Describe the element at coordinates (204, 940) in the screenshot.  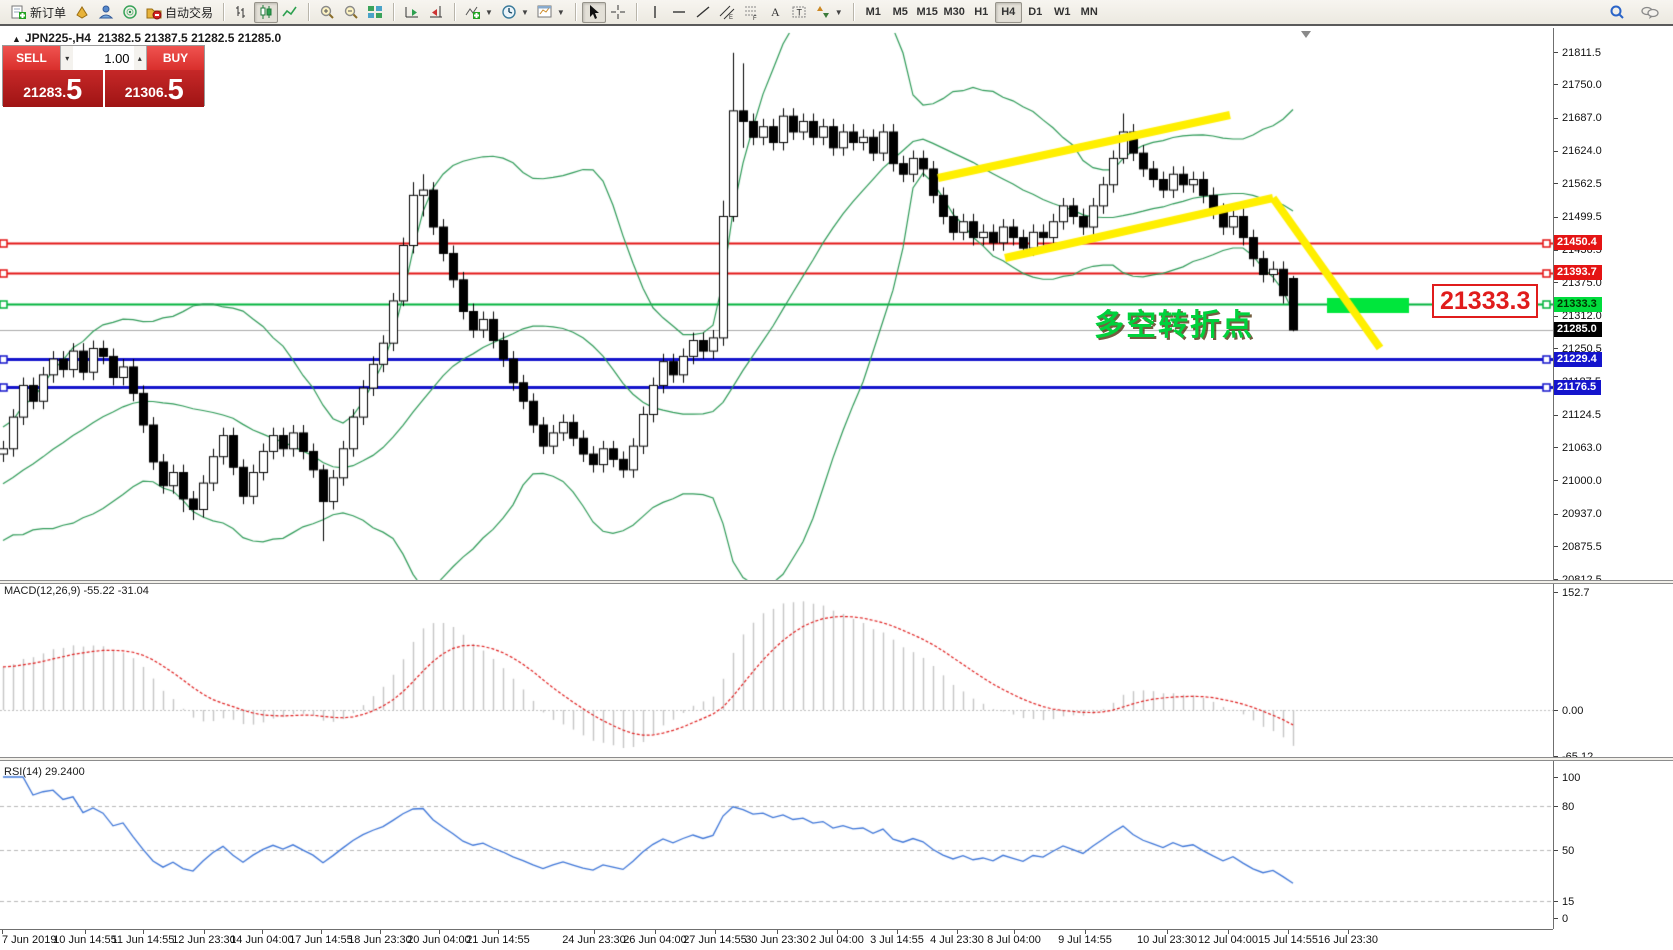
I see `time-axis-label: 12 Jun 23:30` at that location.